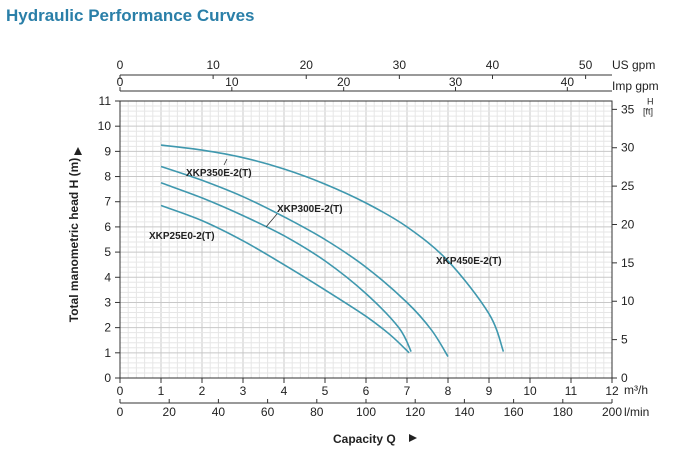 The image size is (676, 451). I want to click on x-axis-arrow-icon, so click(413, 438).